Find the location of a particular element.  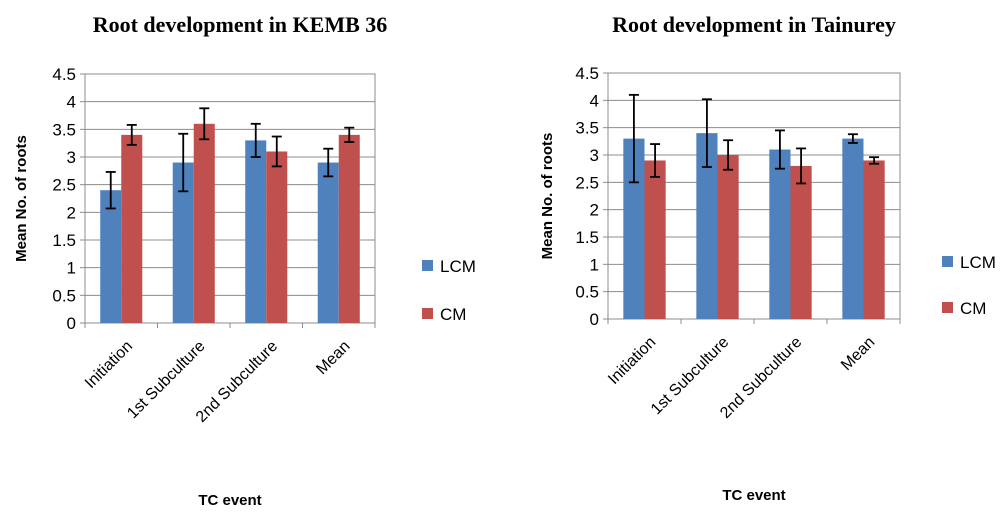

chart-title: Root development in KEMB 36 is located at coordinates (240, 24).